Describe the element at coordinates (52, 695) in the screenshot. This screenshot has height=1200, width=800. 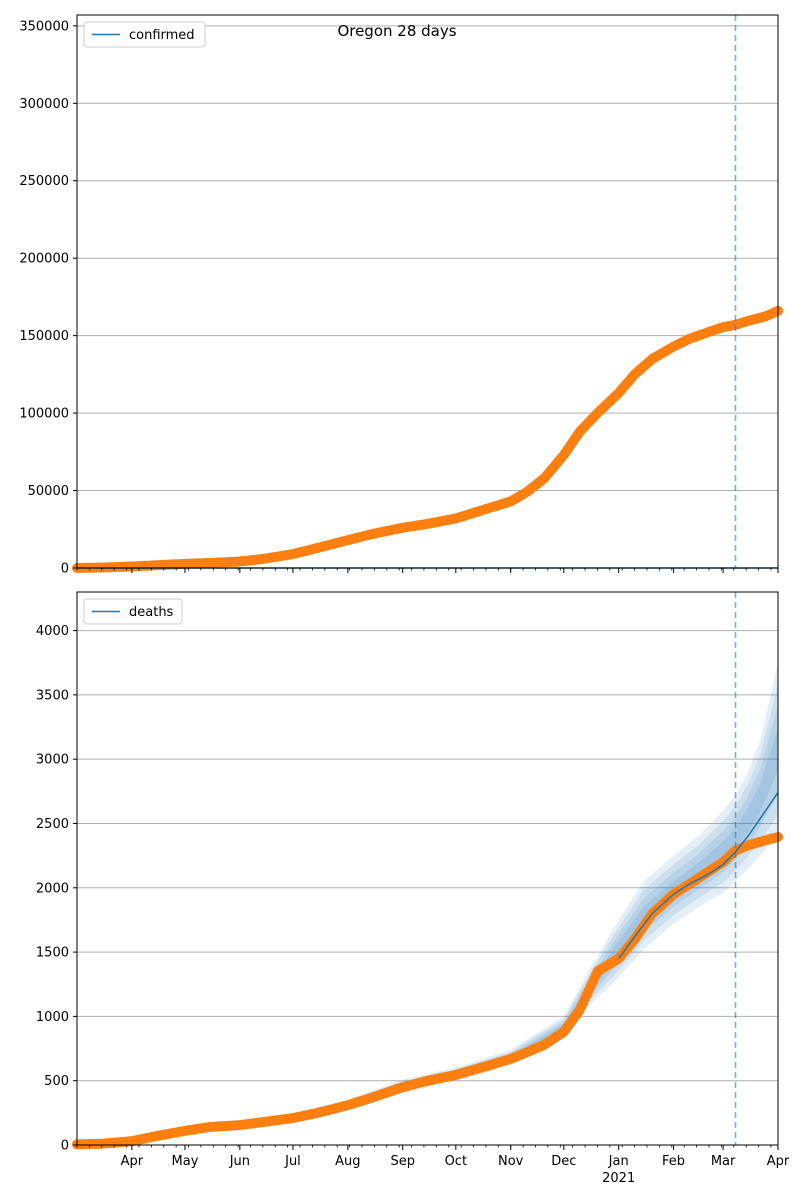
I see `ytick-label: 3500` at that location.